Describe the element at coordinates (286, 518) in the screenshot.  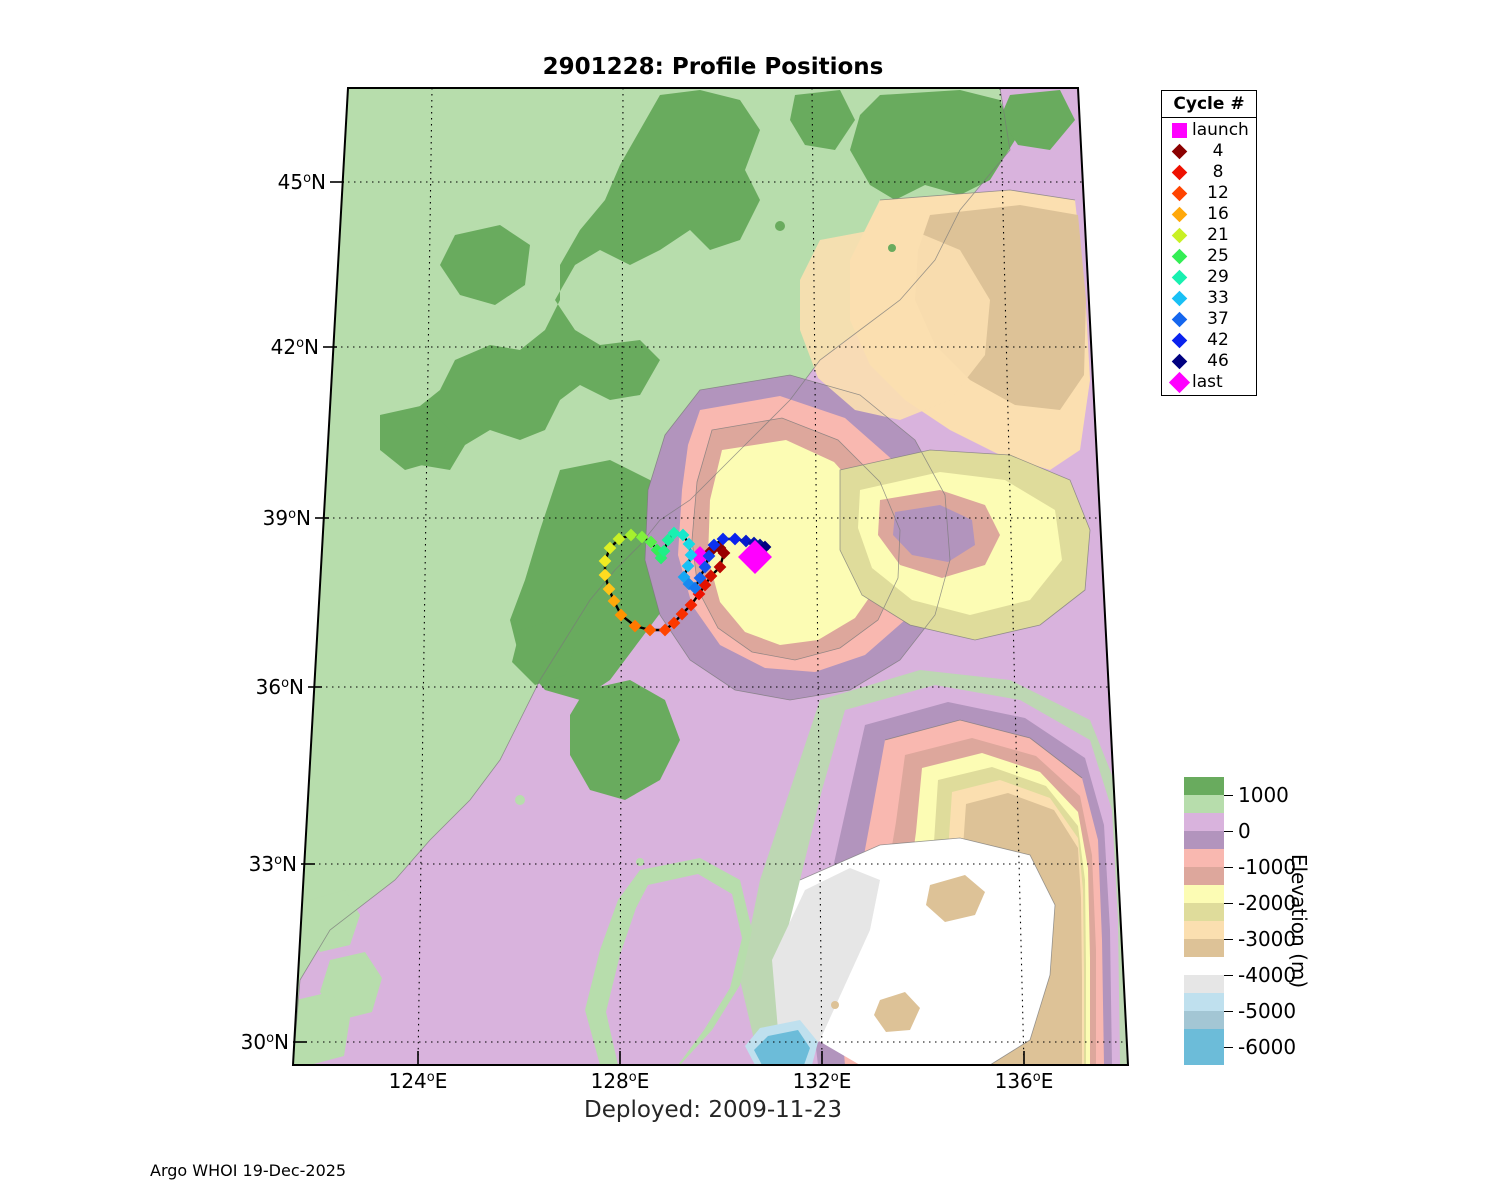
I see `lat-tick-39N: 39oN` at that location.